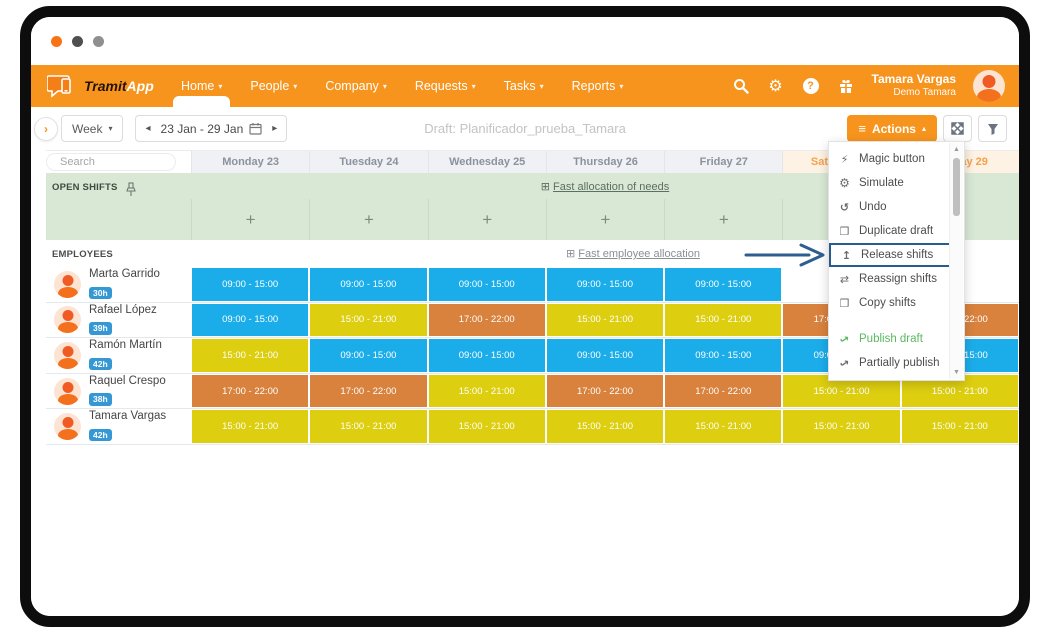 This screenshot has width=1050, height=633. I want to click on user-menu: Tamara Vargas Demo Tamara, so click(914, 86).